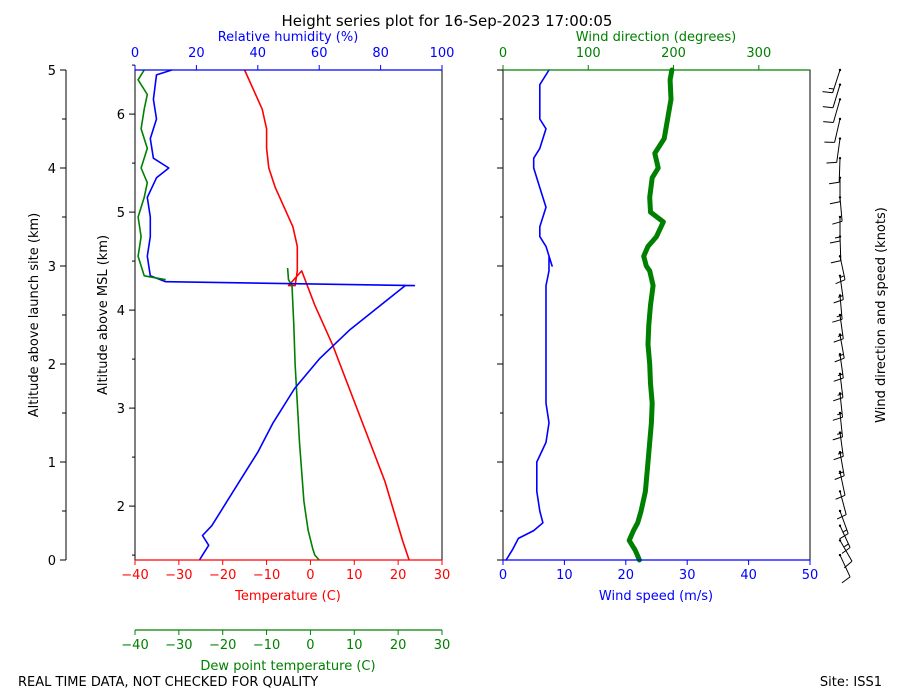  Describe the element at coordinates (442, 645) in the screenshot. I see `dew-point-tick-label: 30` at that location.